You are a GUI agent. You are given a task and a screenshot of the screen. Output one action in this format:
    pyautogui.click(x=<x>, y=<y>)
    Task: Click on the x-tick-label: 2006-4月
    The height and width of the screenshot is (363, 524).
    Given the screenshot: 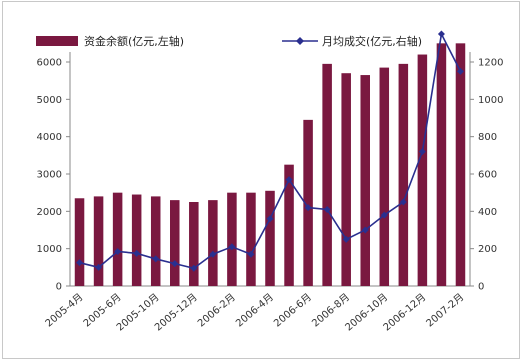 What is the action you would take?
    pyautogui.click(x=254, y=310)
    